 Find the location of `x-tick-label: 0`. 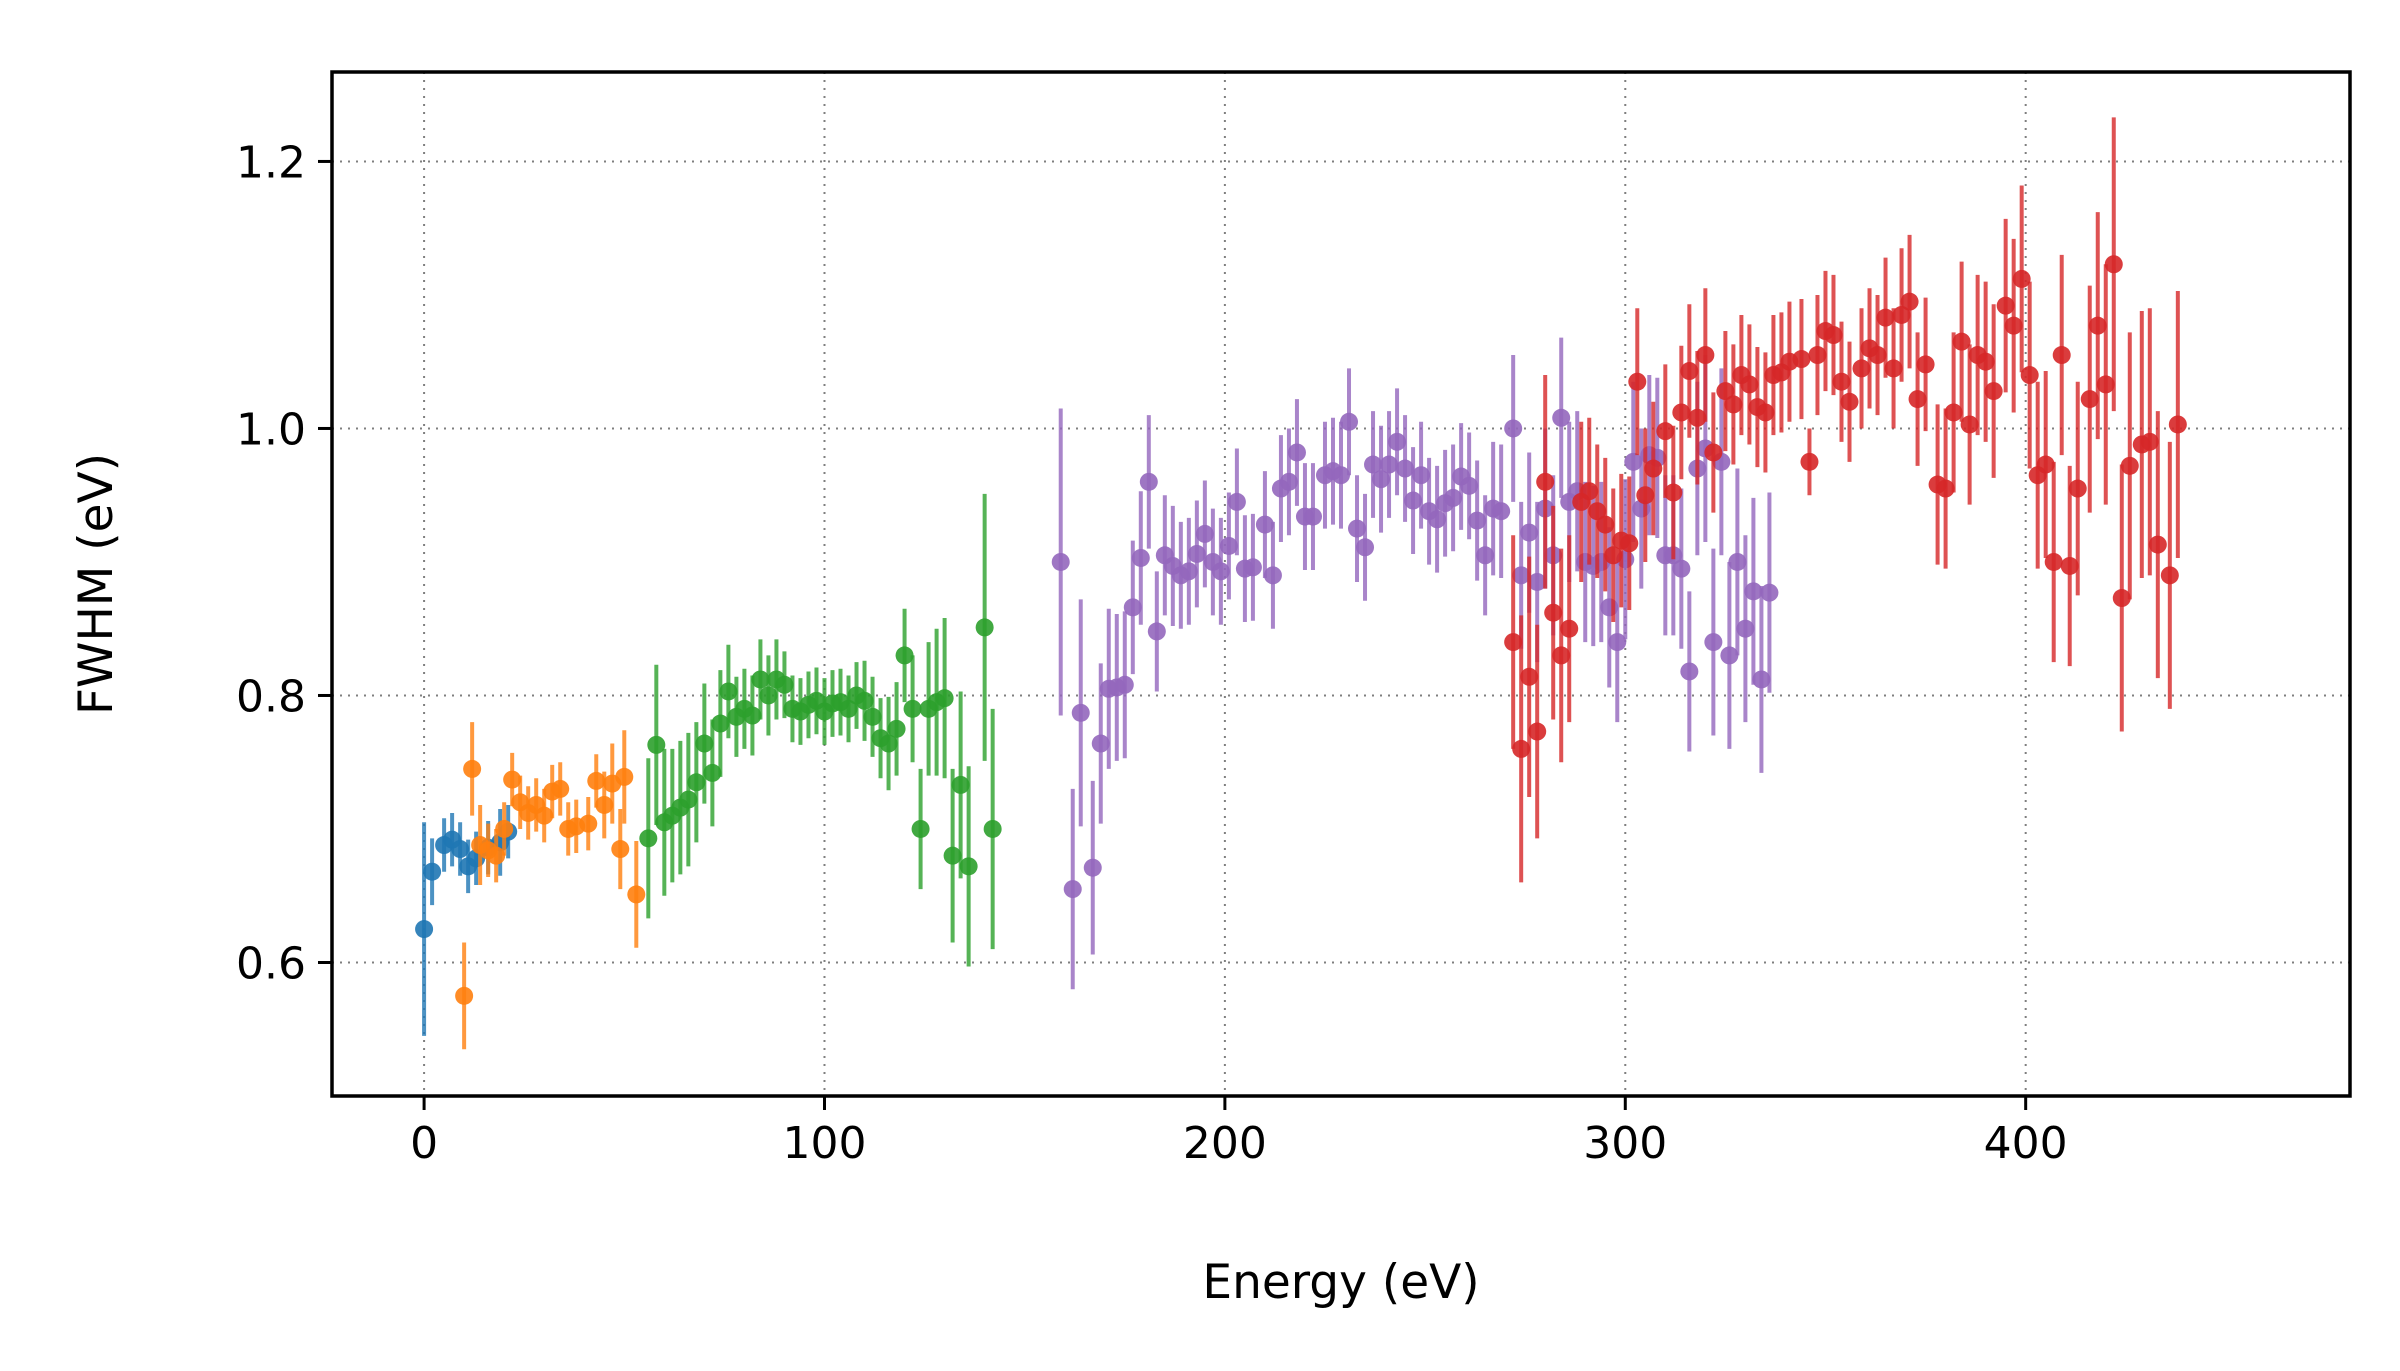

x-tick-label: 0 is located at coordinates (424, 1143).